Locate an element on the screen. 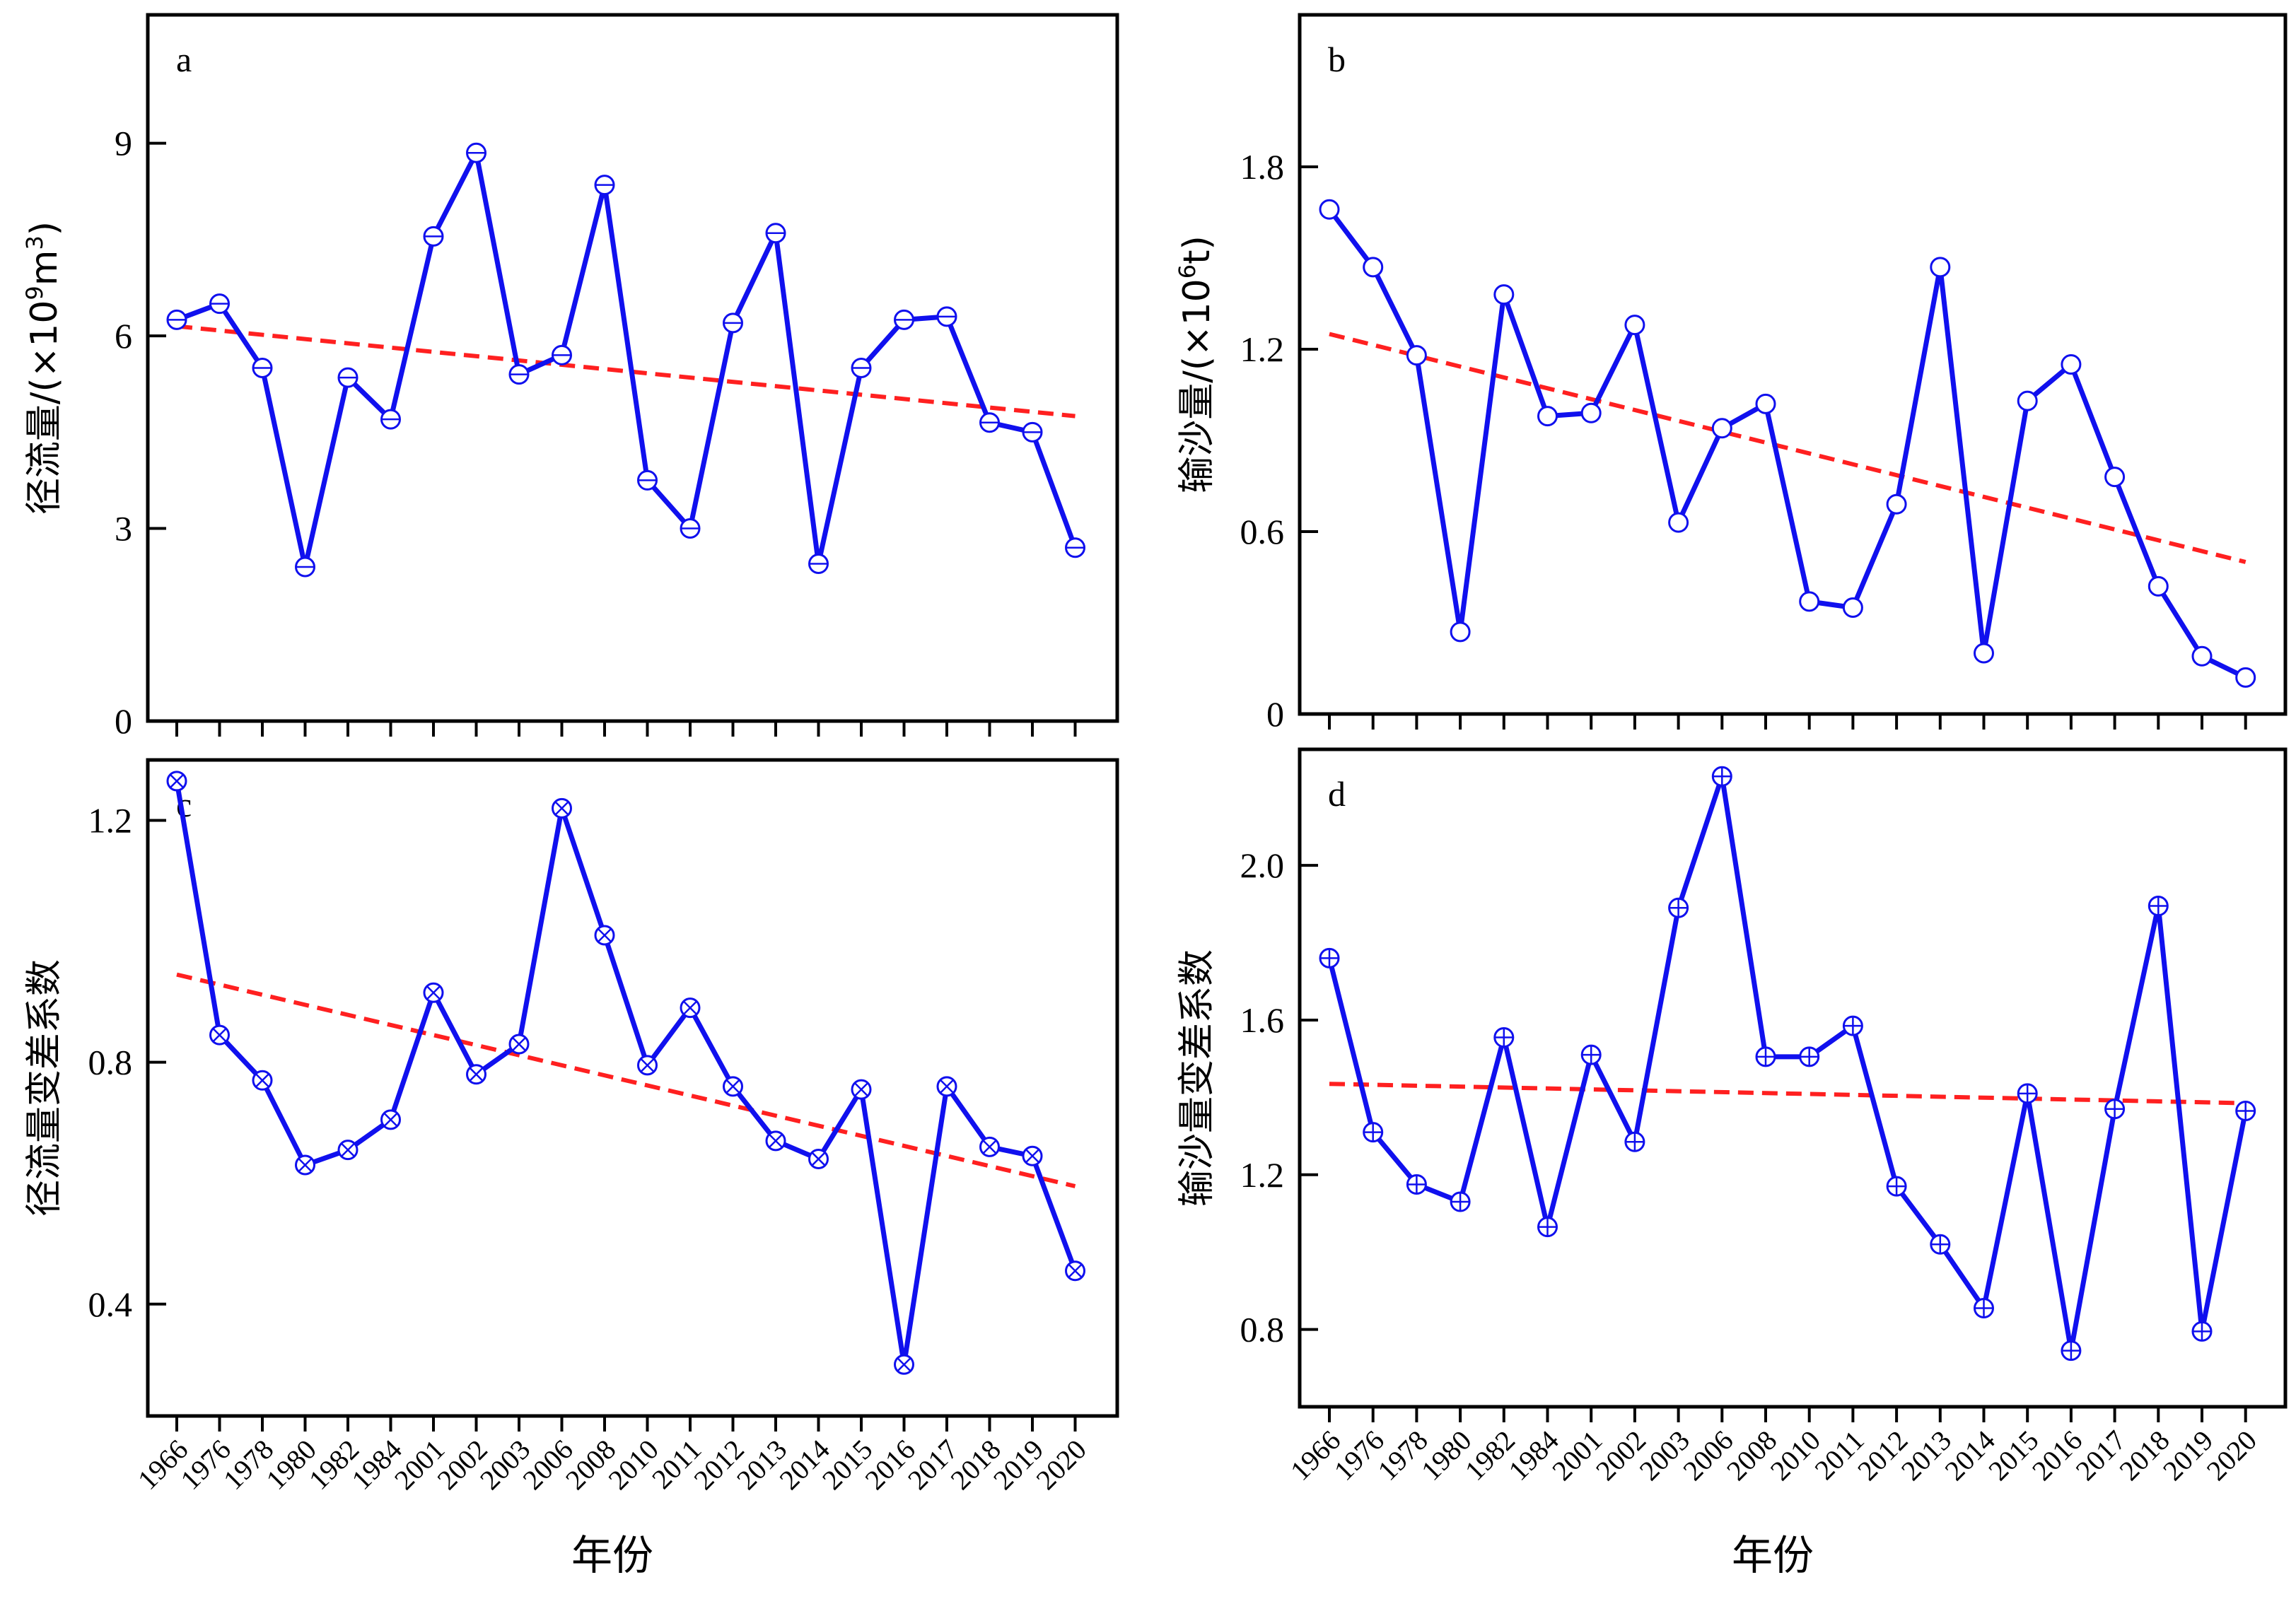 The image size is (2296, 1604). trend-line is located at coordinates (1788, 1094).